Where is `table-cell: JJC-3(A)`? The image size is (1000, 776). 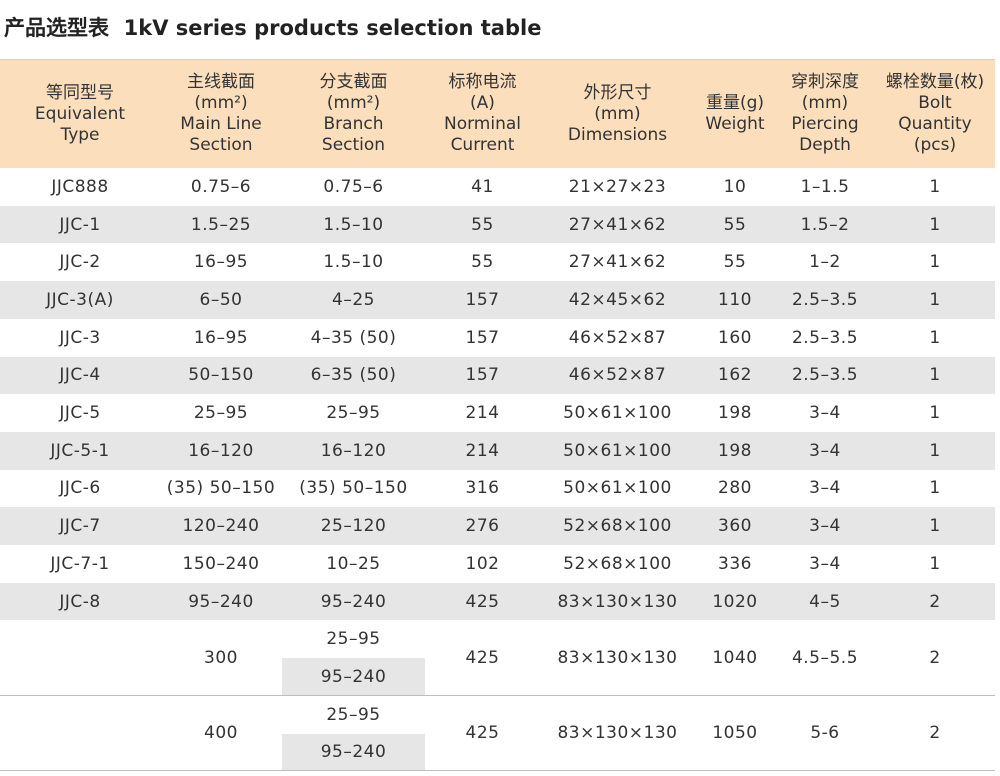
table-cell: JJC-3(A) is located at coordinates (80, 299).